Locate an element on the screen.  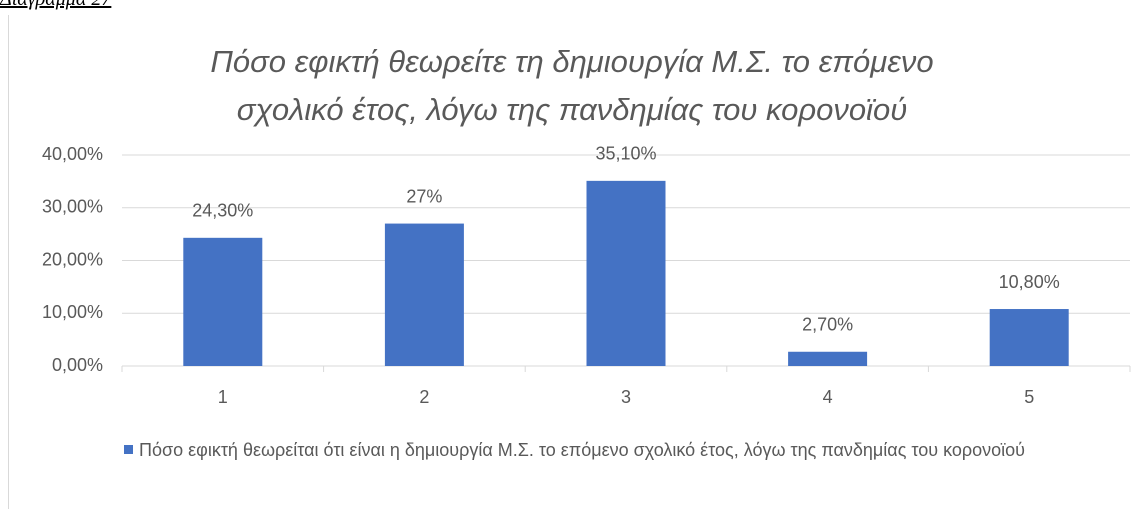
data-label: 27% is located at coordinates (424, 196).